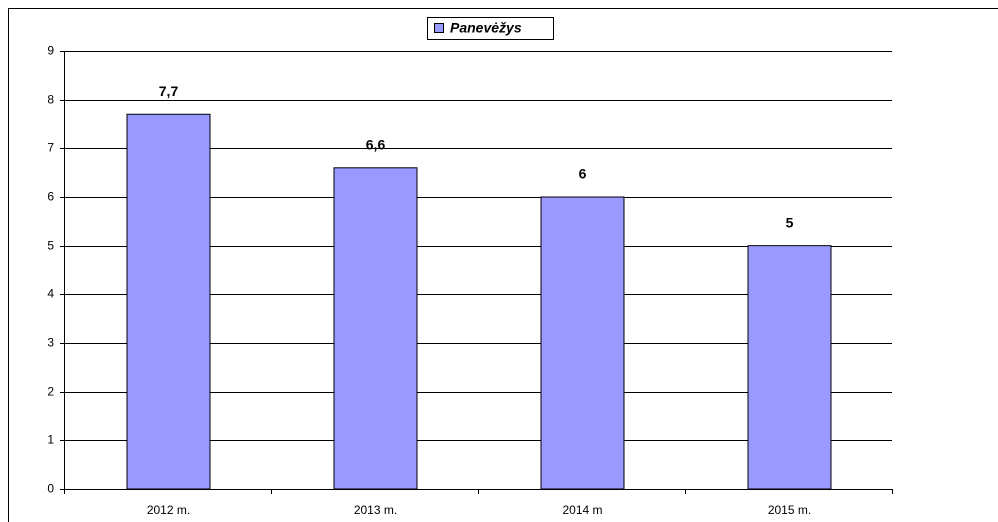  I want to click on x-tick-label: 2013 m., so click(375, 510).